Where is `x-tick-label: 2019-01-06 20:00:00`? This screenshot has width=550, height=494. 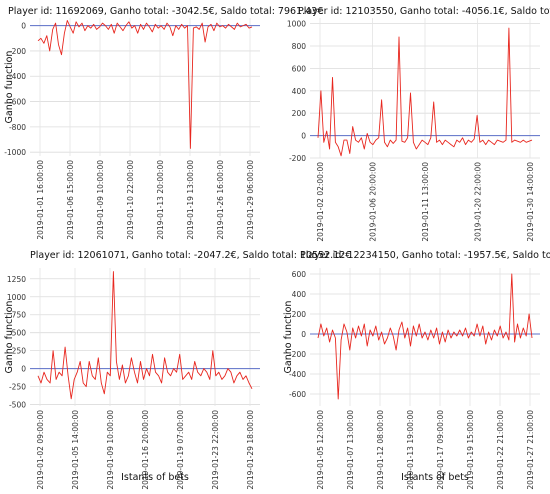 x-tick-label: 2019-01-06 20:00:00 is located at coordinates (373, 202).